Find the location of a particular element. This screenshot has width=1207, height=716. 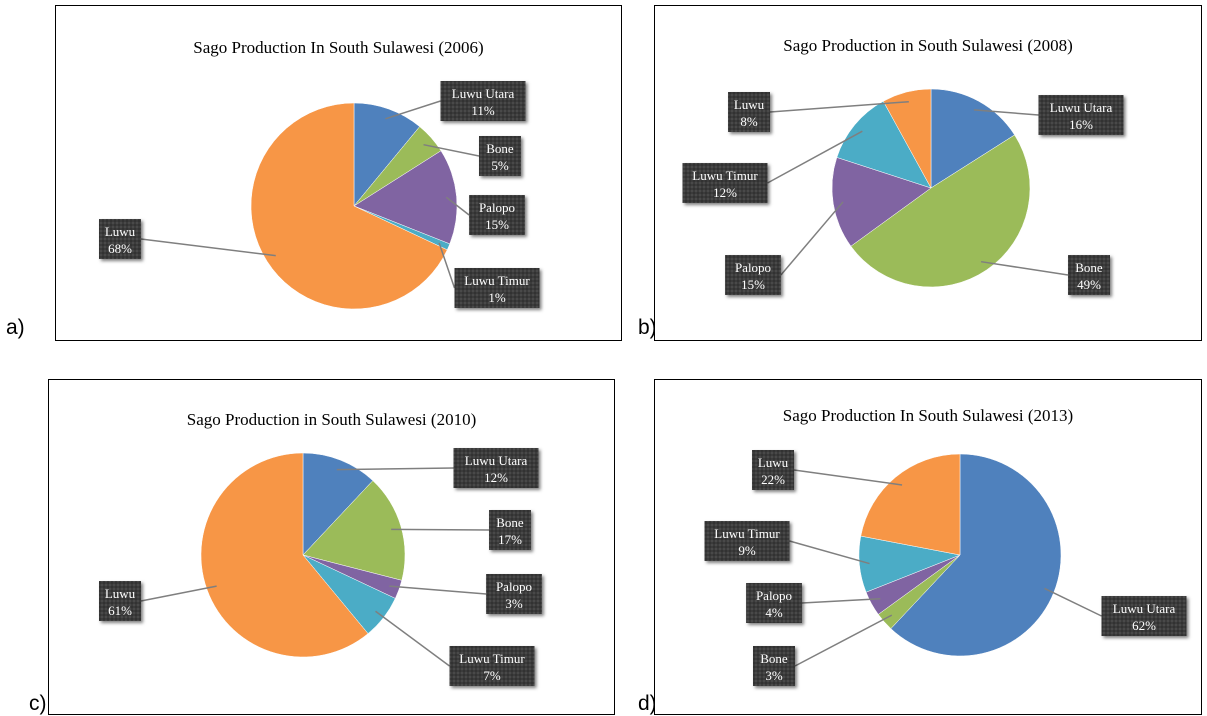

pie-slice-luwu is located at coordinates (907, 138).